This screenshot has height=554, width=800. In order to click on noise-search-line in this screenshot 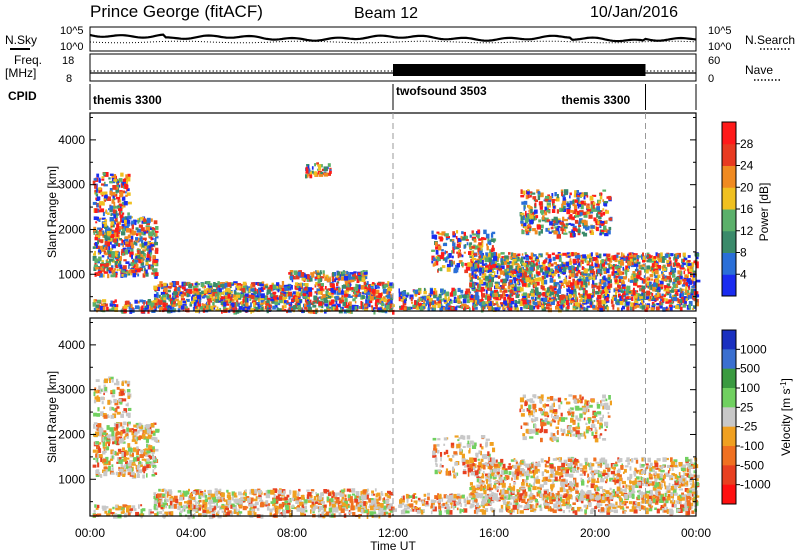, I will do `click(393, 42)`.